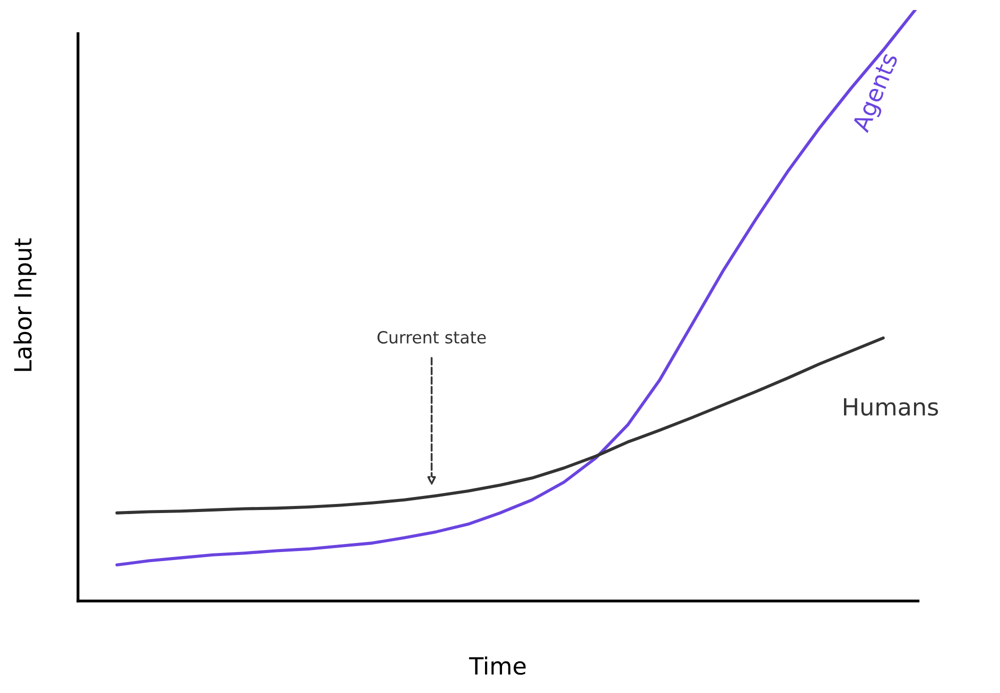 This screenshot has width=1000, height=693. I want to click on series-label: Humans, so click(891, 407).